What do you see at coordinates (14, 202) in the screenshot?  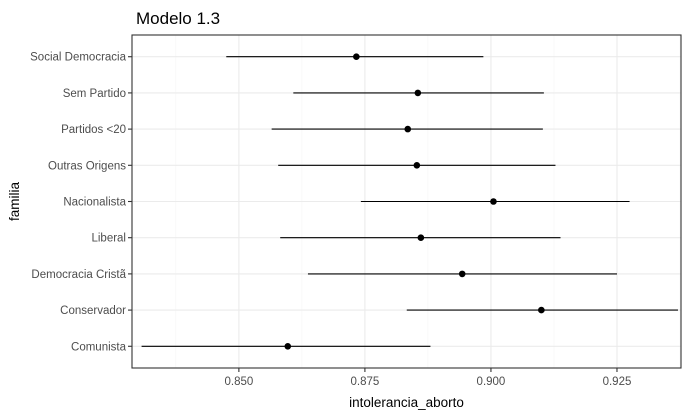 I see `y-axis-title: familia` at bounding box center [14, 202].